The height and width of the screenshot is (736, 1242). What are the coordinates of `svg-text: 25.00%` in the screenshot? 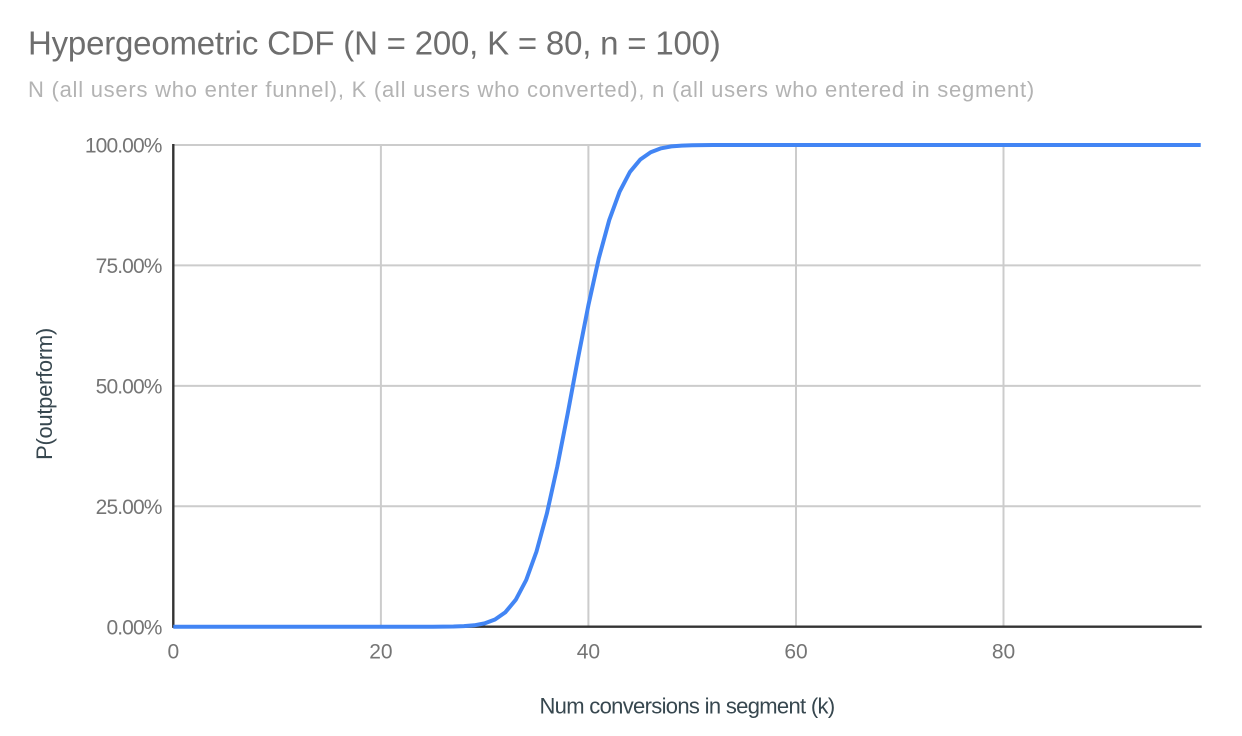 It's located at (129, 507).